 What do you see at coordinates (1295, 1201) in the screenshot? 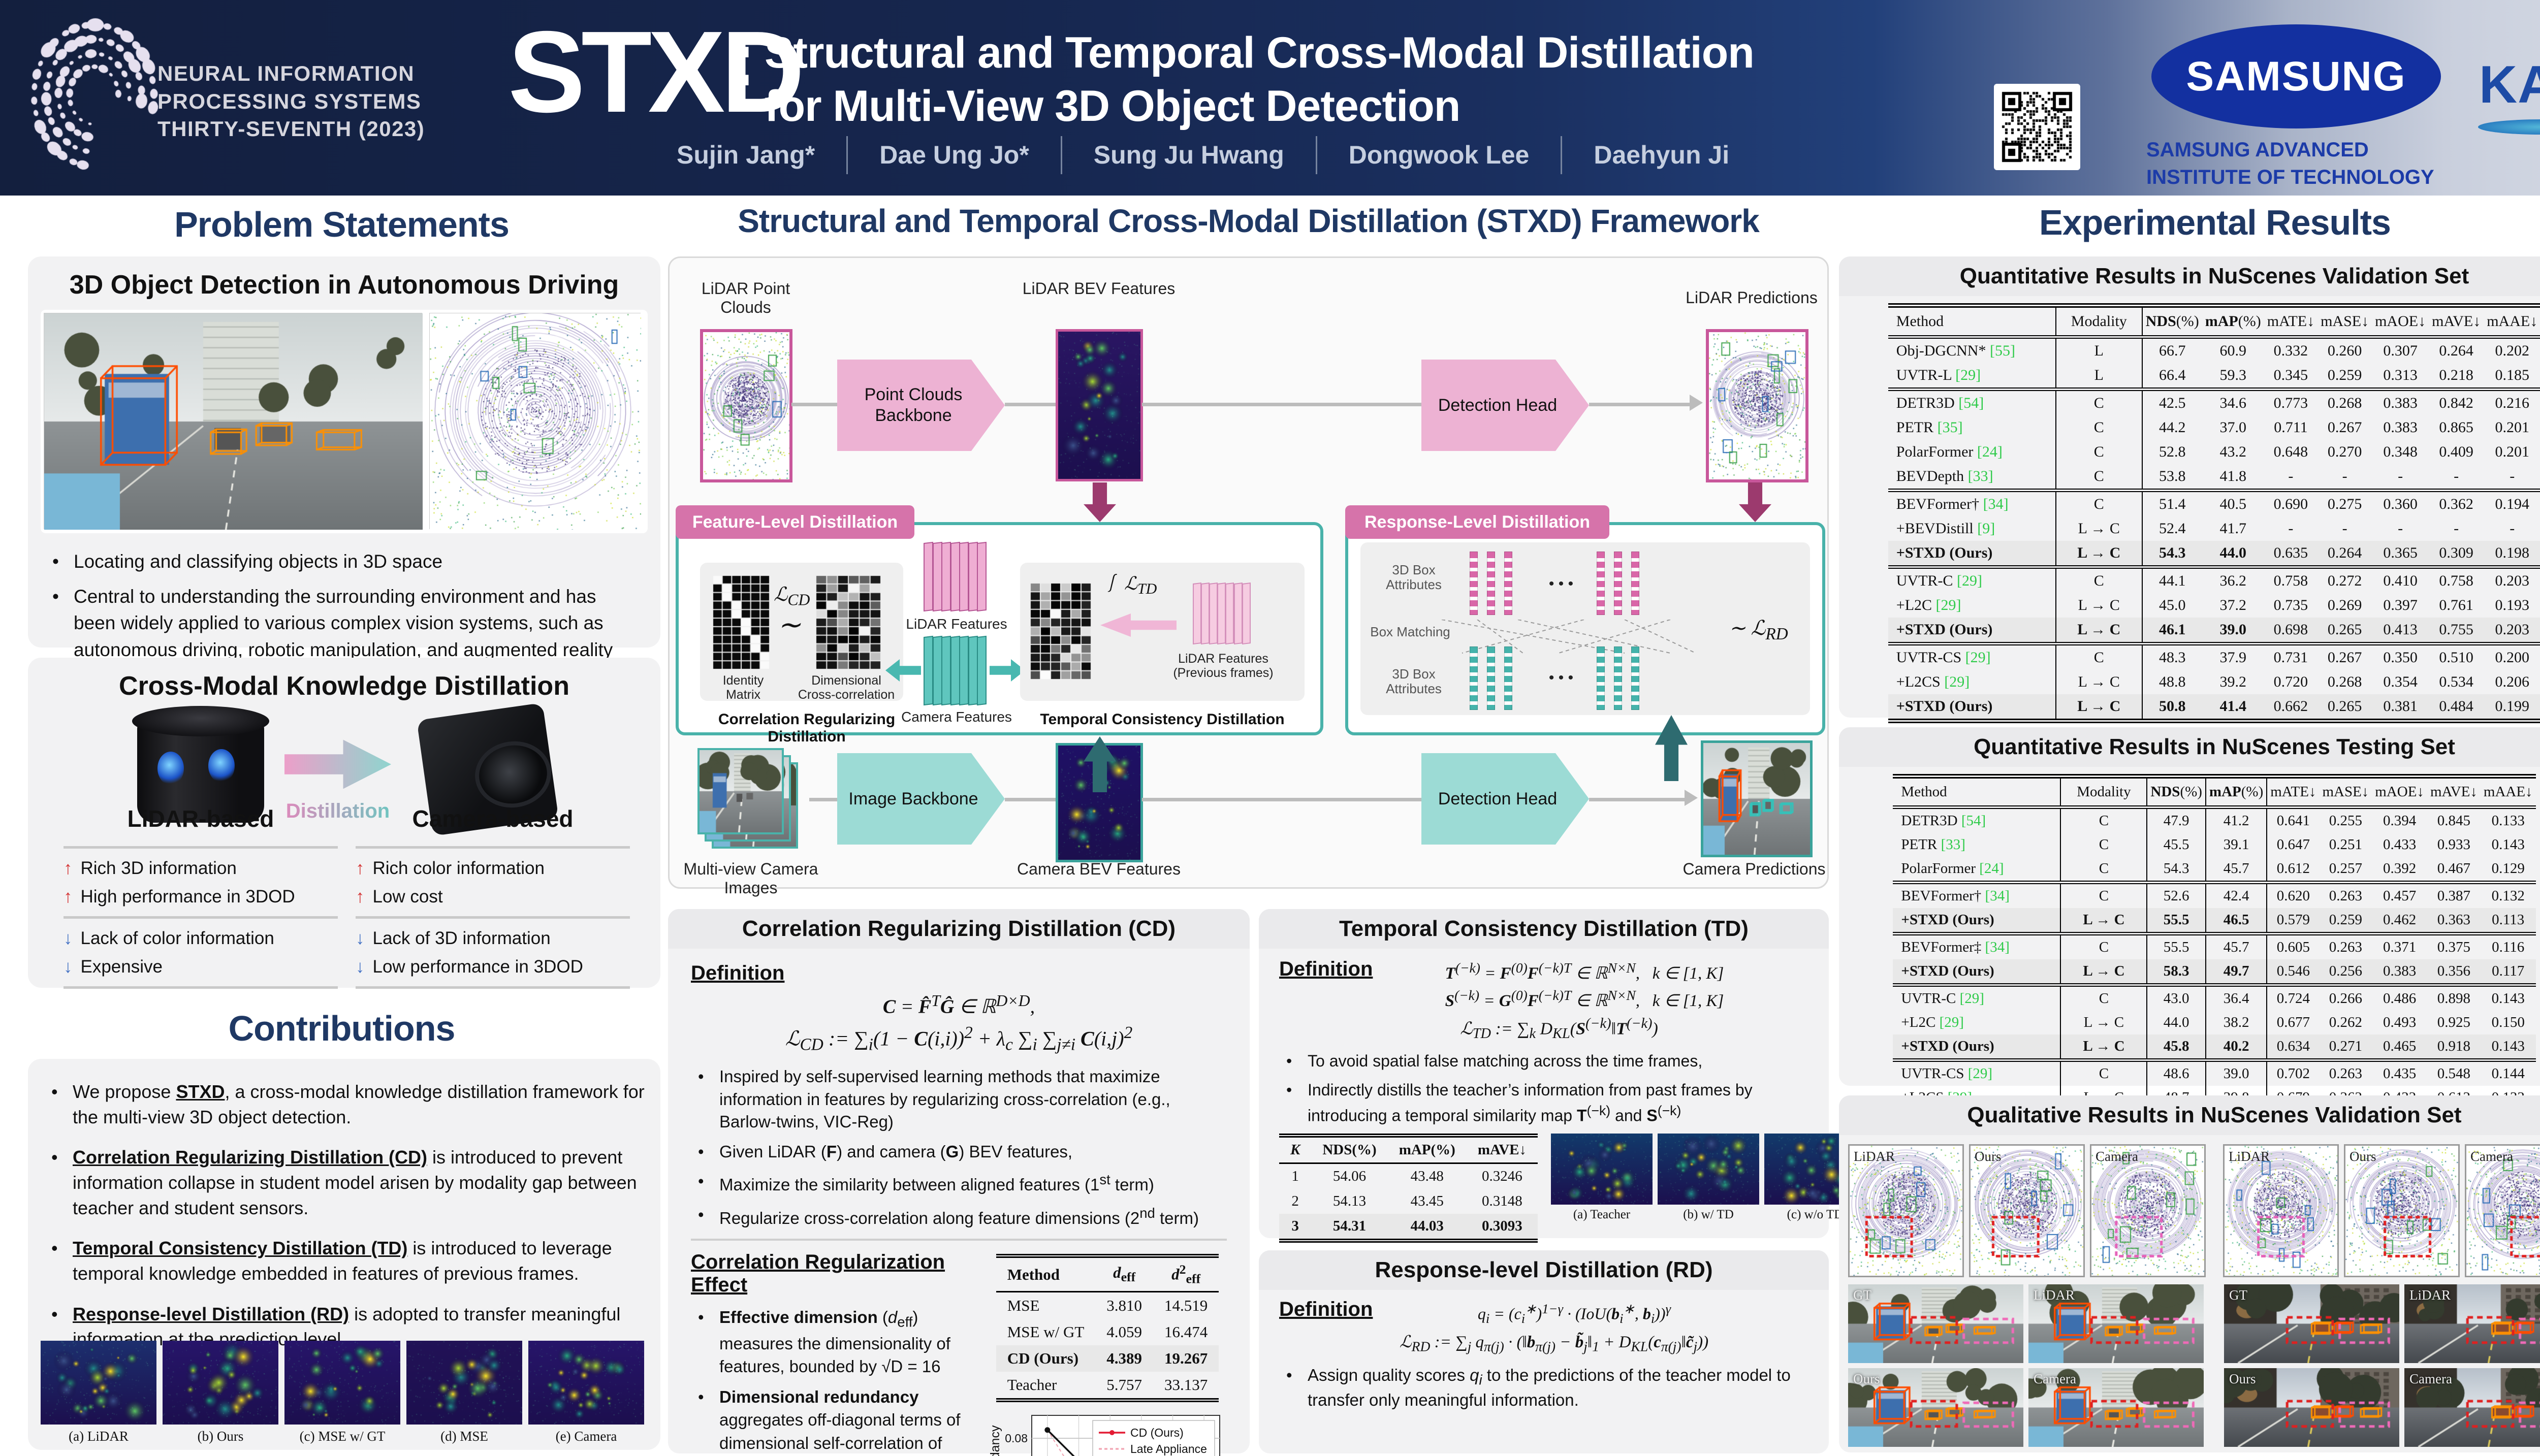
I see `k-cell: 2` at bounding box center [1295, 1201].